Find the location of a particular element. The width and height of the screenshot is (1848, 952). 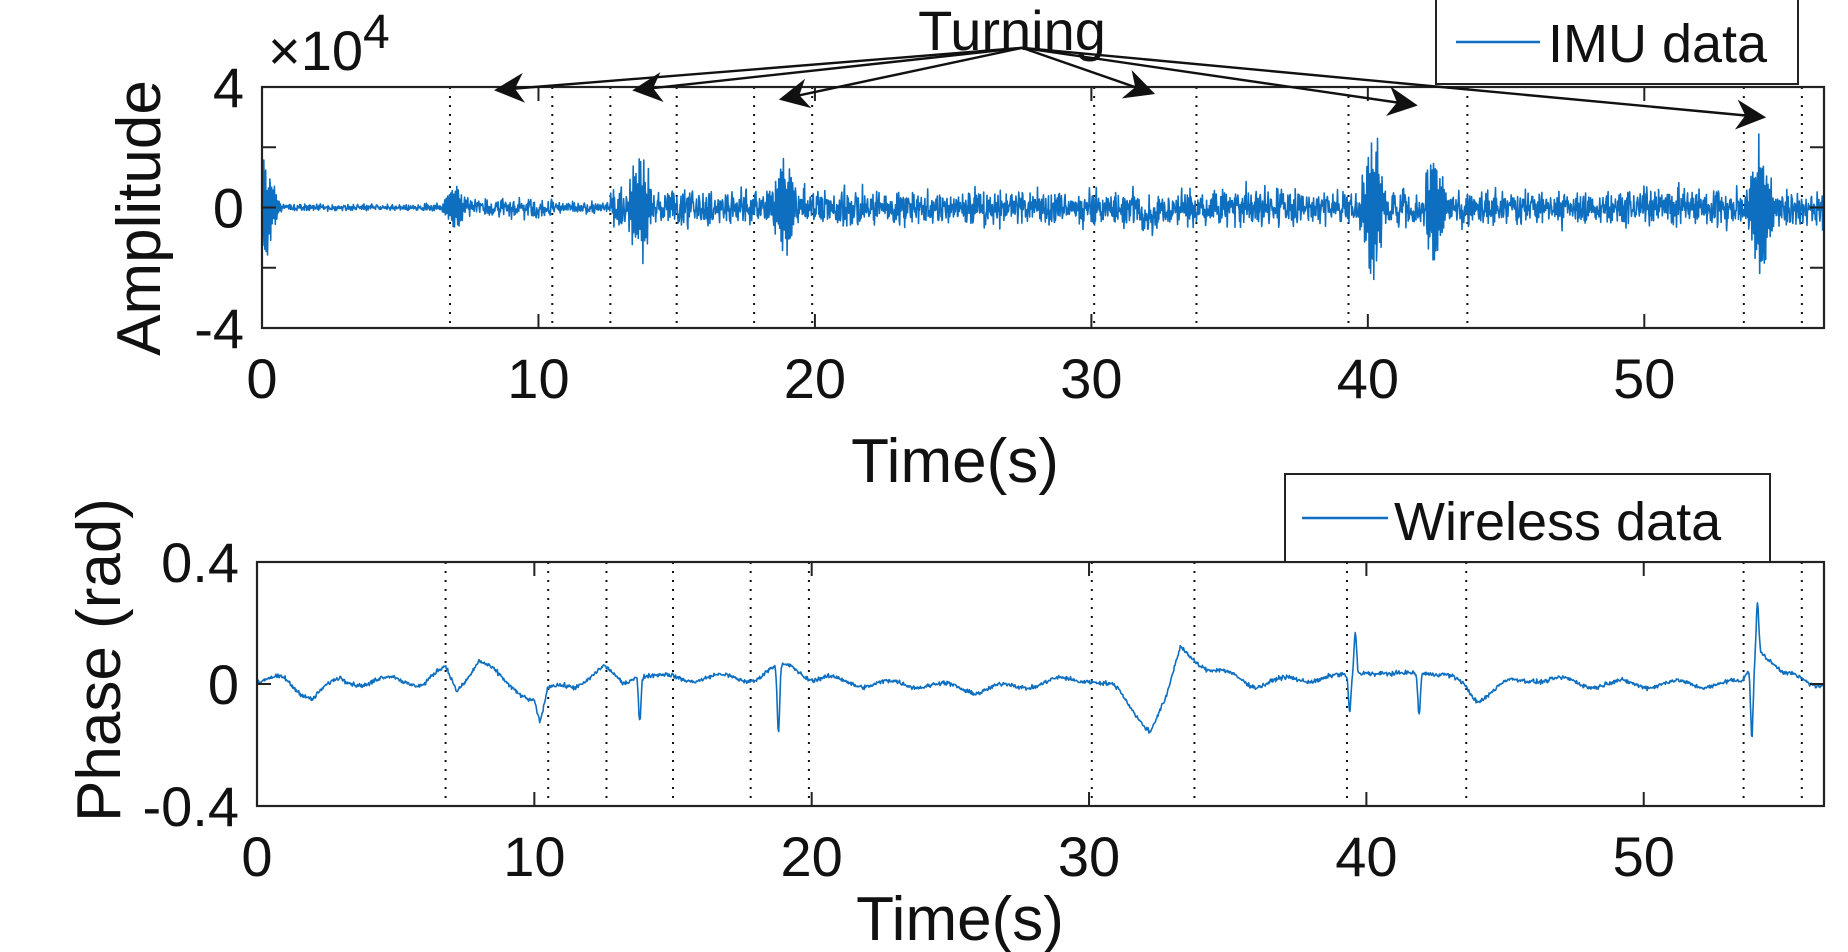

imu-exponent-label: ×10⁴ is located at coordinates (329, 44).